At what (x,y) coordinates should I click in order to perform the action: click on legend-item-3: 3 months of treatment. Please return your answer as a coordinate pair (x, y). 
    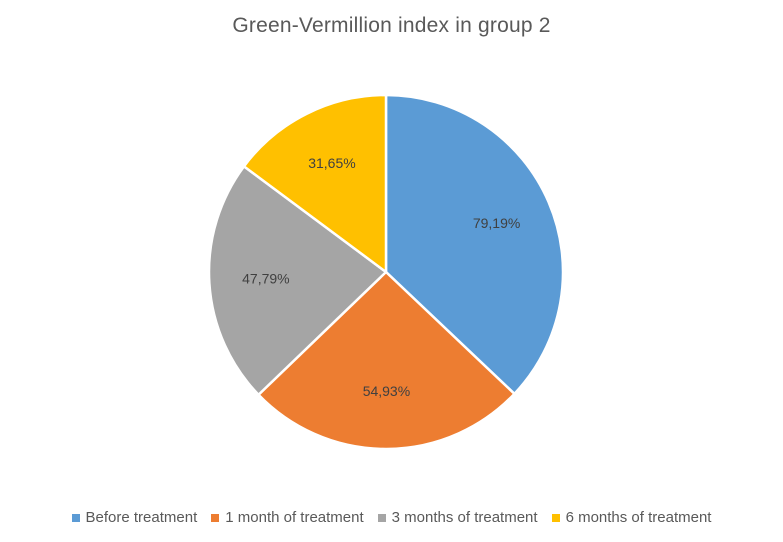
    Looking at the image, I should click on (457, 517).